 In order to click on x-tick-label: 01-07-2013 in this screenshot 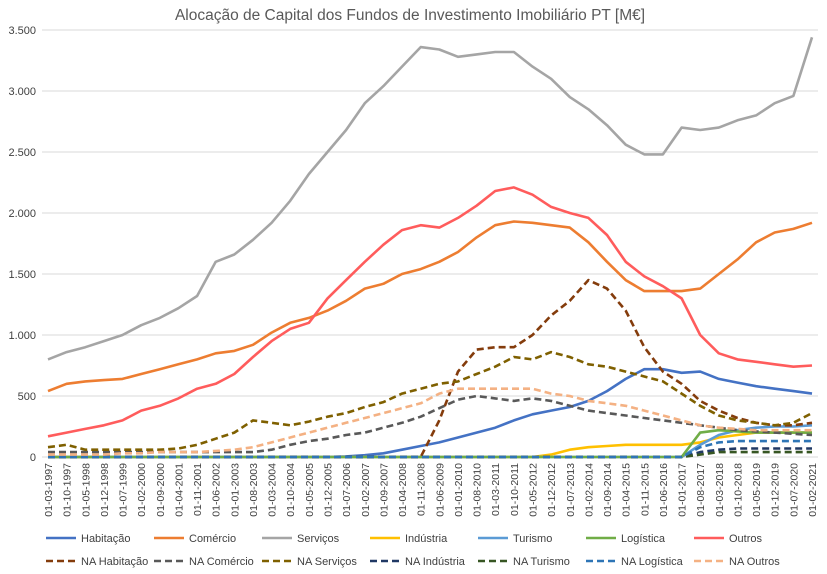, I will do `click(571, 490)`.